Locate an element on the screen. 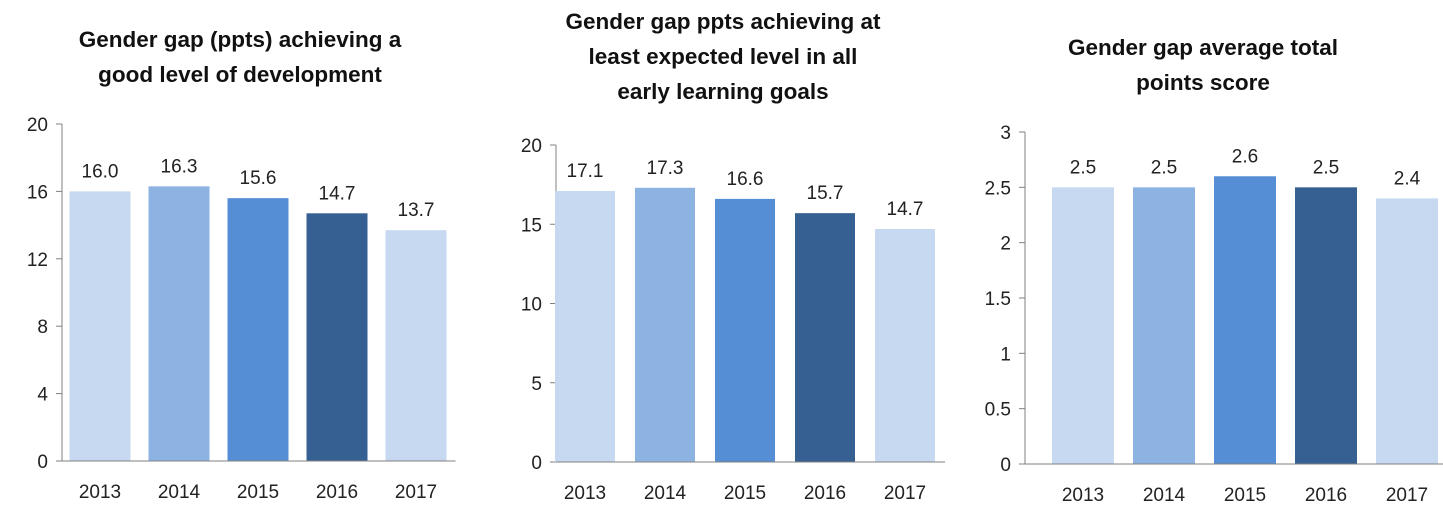 The image size is (1443, 508). data-label: 13.7 is located at coordinates (416, 210).